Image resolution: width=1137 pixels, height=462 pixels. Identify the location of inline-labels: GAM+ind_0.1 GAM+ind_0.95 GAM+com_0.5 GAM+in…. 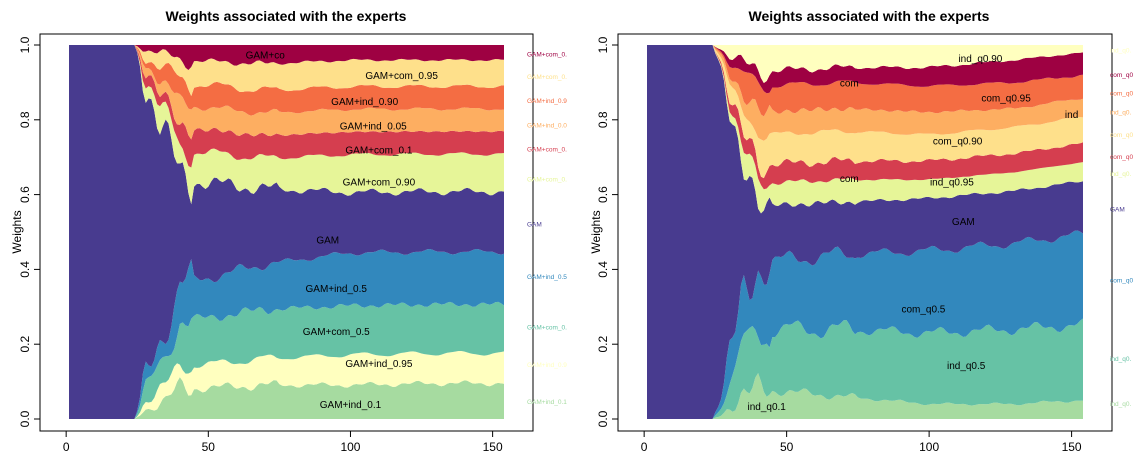
(342, 230).